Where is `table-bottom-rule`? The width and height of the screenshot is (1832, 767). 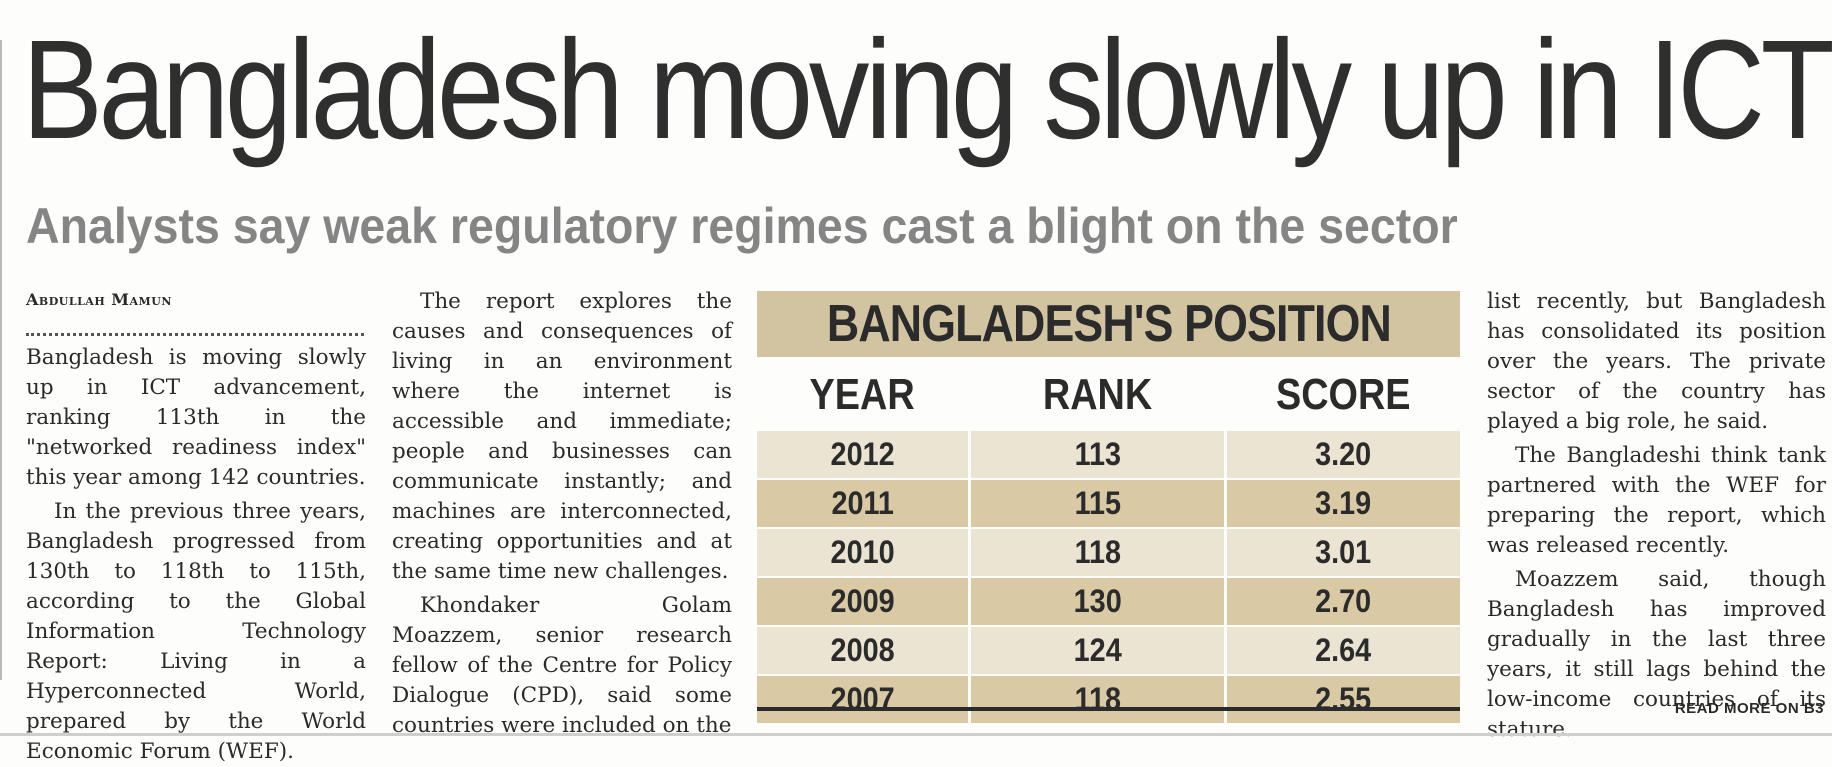 table-bottom-rule is located at coordinates (1108, 709).